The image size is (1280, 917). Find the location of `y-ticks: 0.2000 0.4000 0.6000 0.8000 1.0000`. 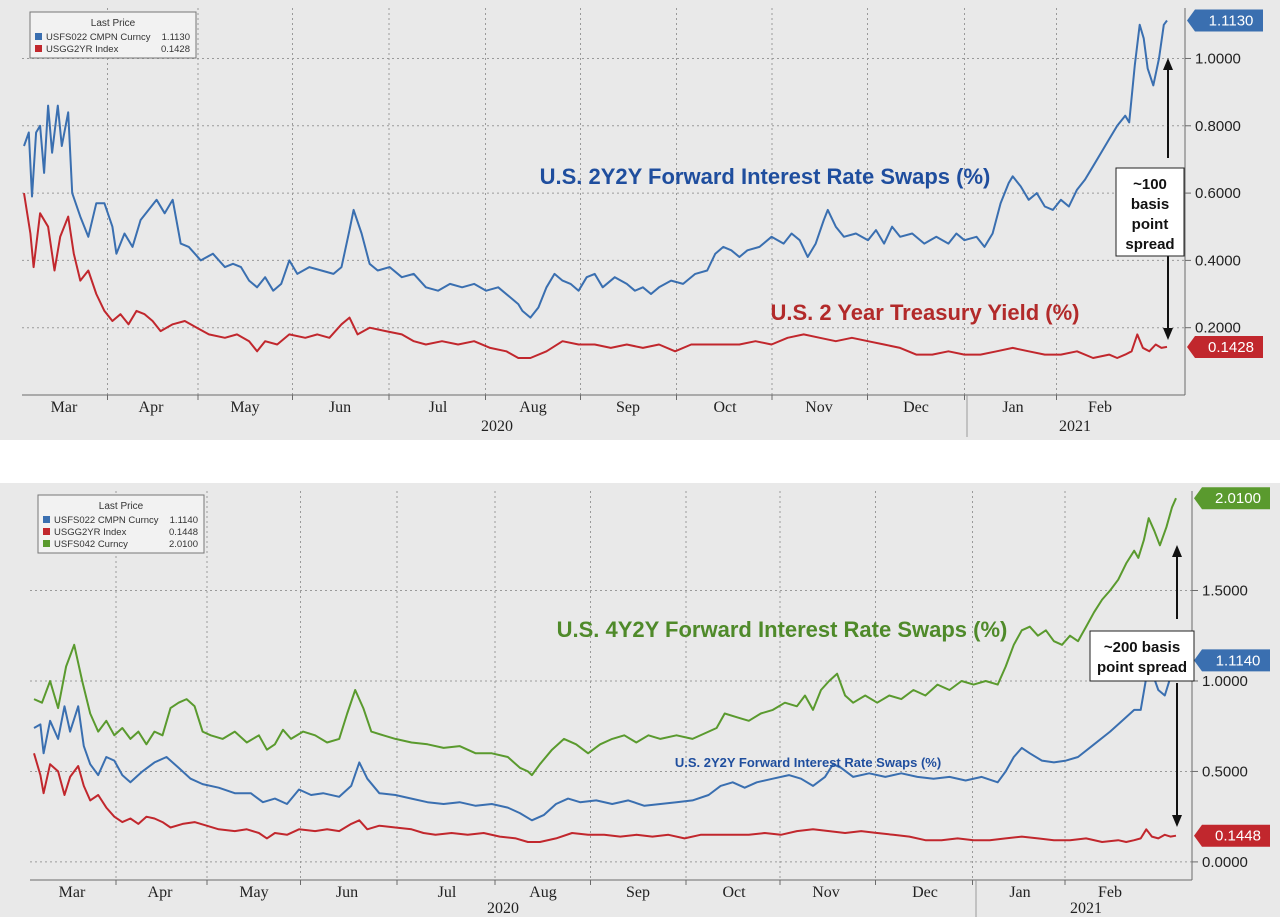

y-ticks: 0.2000 0.4000 0.6000 0.8000 1.0000 is located at coordinates (1213, 193).